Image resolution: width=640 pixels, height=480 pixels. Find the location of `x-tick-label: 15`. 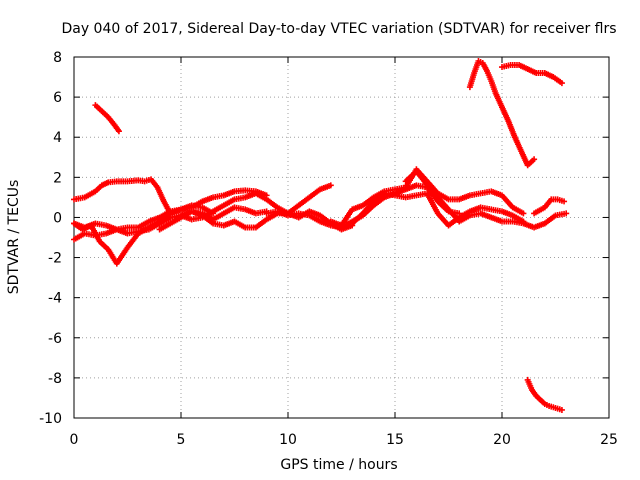

x-tick-label: 15 is located at coordinates (395, 440).